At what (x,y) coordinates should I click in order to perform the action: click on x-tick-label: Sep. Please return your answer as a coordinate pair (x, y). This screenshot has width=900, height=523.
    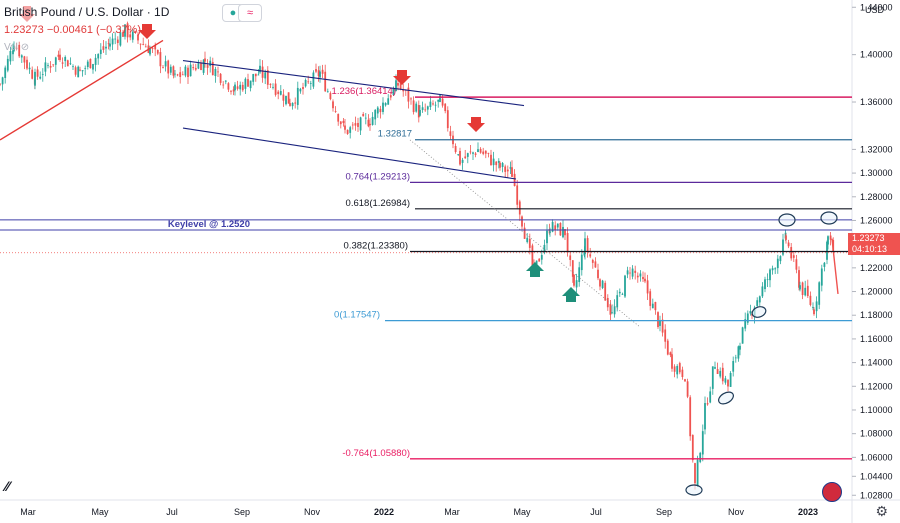
    Looking at the image, I should click on (242, 512).